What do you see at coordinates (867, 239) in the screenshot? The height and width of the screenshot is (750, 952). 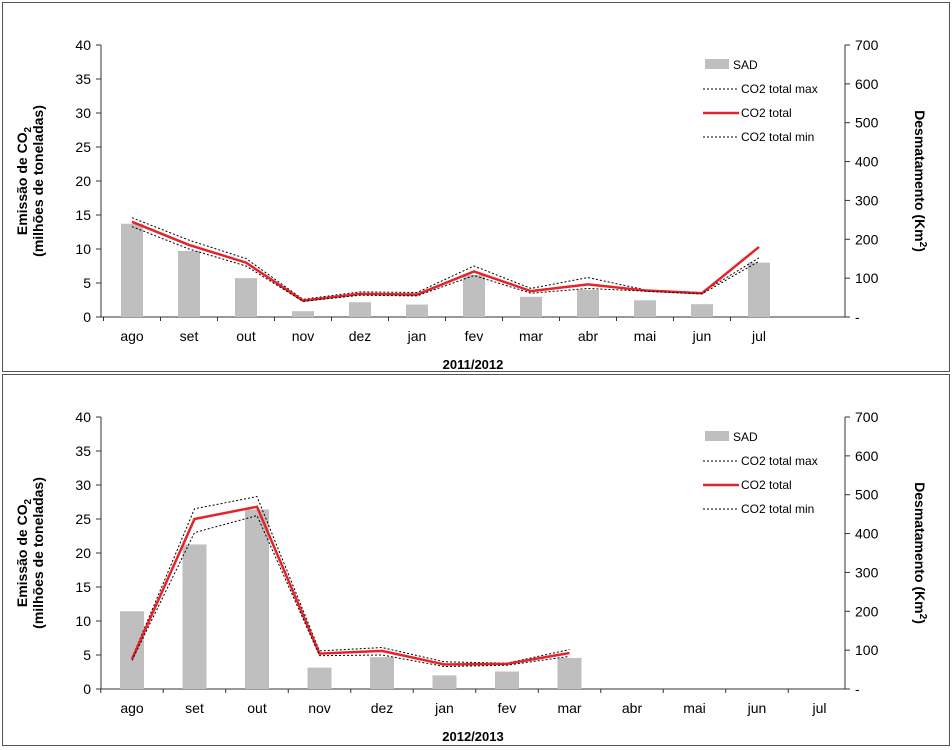 I see `right-axis-tick-label: 200` at bounding box center [867, 239].